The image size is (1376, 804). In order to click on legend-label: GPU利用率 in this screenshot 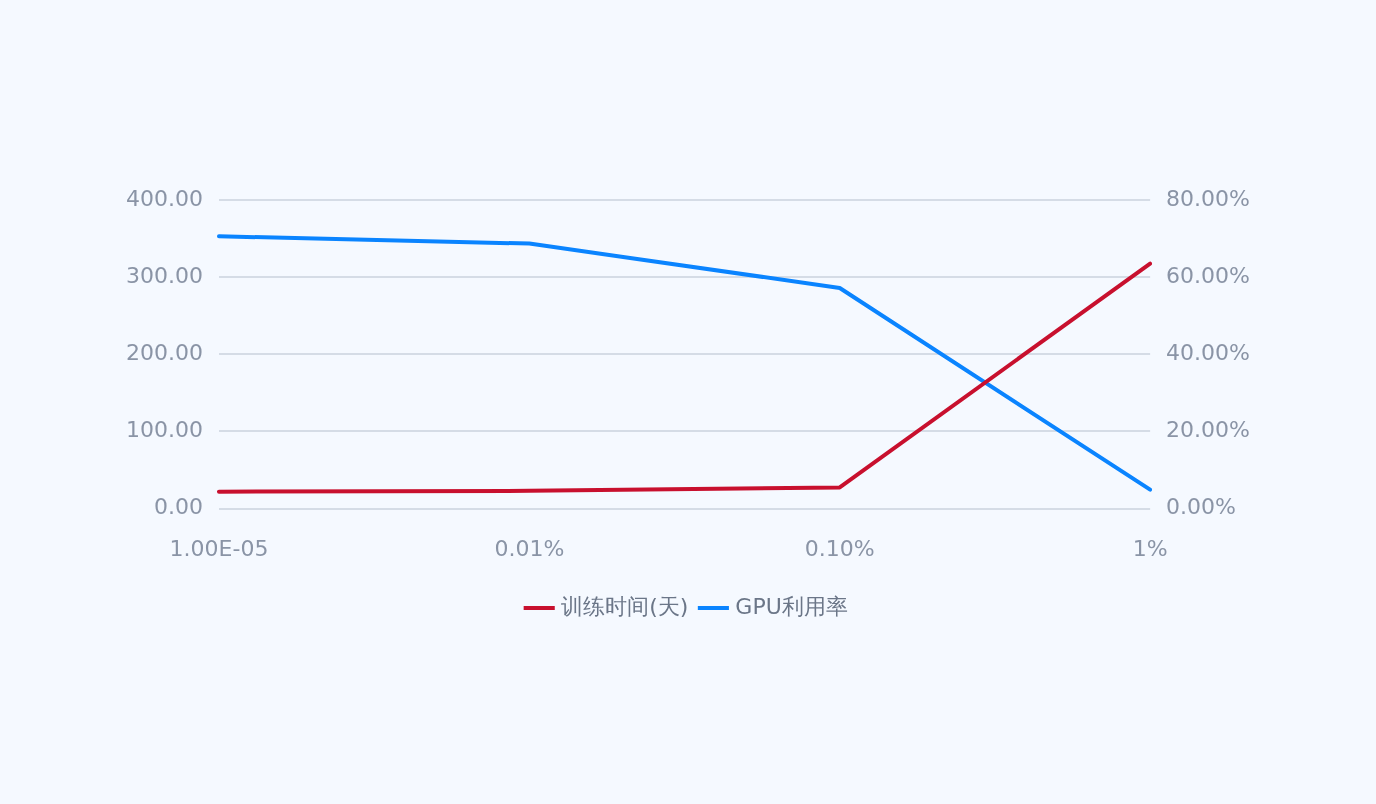, I will do `click(791, 606)`.